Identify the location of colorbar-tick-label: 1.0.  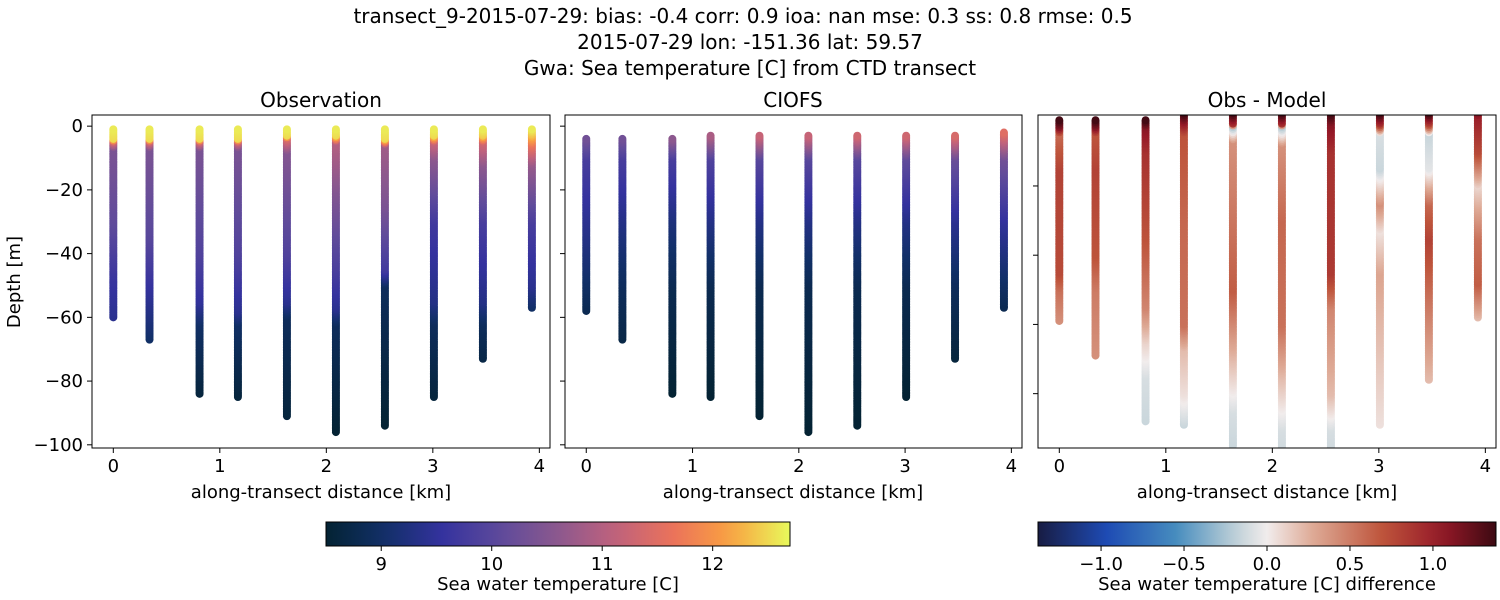
(1433, 564).